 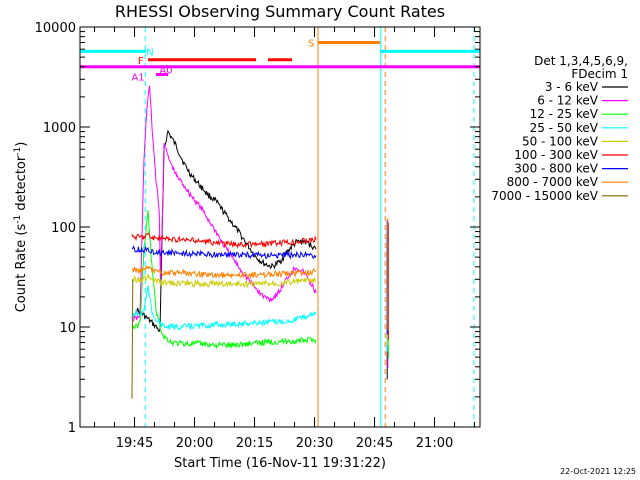 I want to click on flag-label-4: A1, so click(x=137, y=77).